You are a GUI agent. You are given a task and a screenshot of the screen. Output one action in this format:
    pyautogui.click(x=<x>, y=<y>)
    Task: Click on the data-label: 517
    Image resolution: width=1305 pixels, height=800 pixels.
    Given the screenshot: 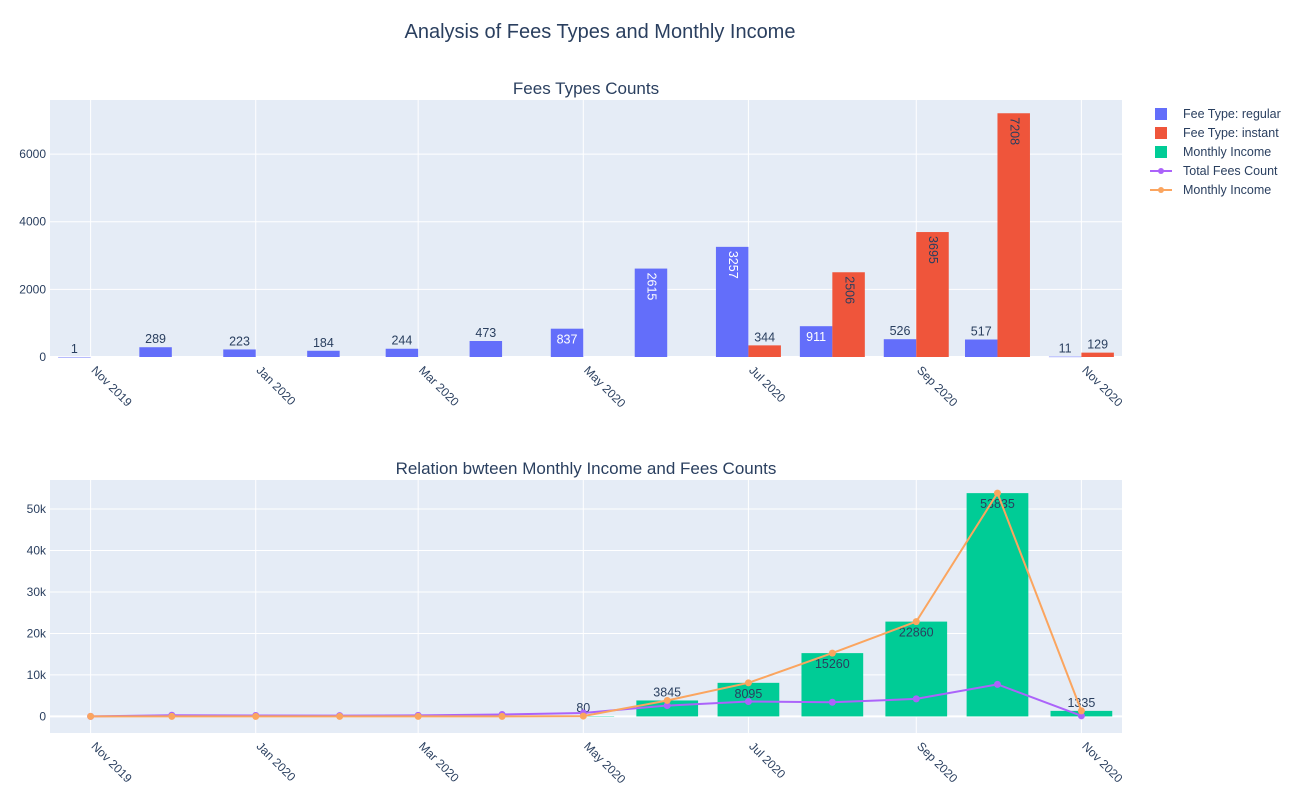 What is the action you would take?
    pyautogui.click(x=981, y=332)
    